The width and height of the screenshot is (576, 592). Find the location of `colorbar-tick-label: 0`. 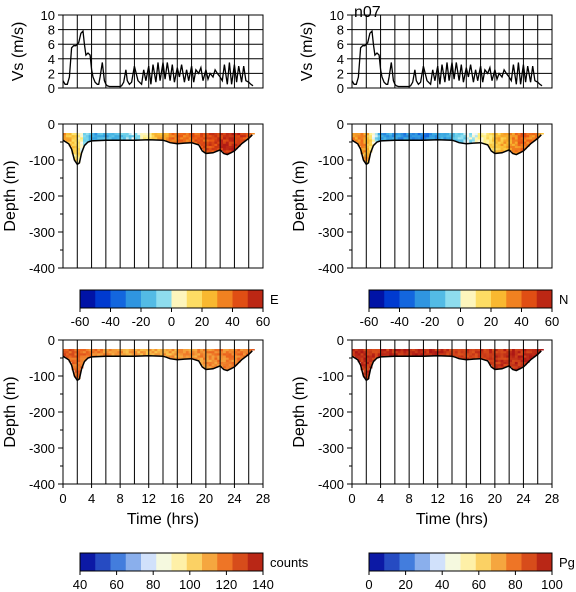

colorbar-tick-label: 0 is located at coordinates (171, 321).